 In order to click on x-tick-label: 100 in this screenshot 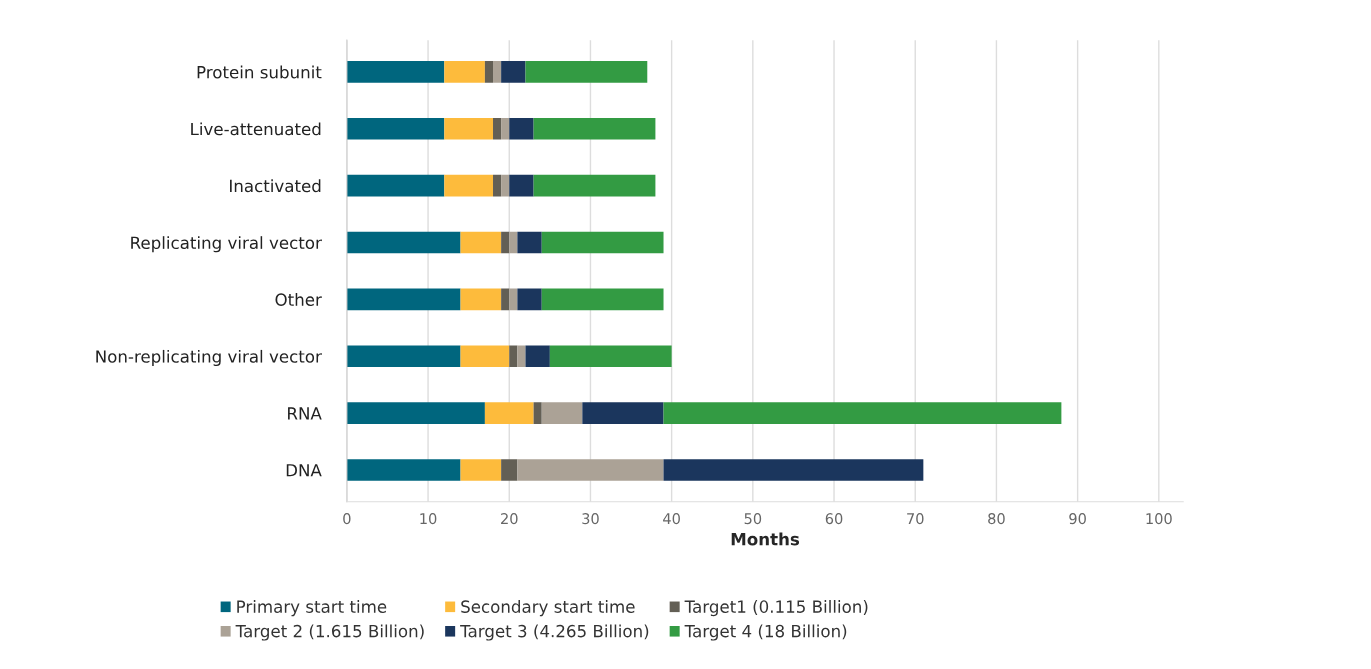, I will do `click(1159, 519)`.